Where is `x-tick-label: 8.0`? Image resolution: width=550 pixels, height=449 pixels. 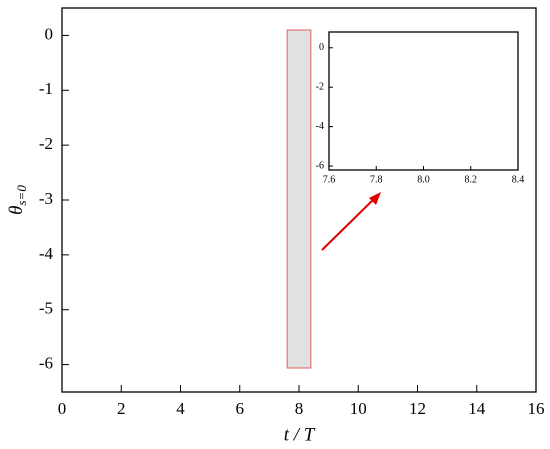 x-tick-label: 8.0 is located at coordinates (423, 179).